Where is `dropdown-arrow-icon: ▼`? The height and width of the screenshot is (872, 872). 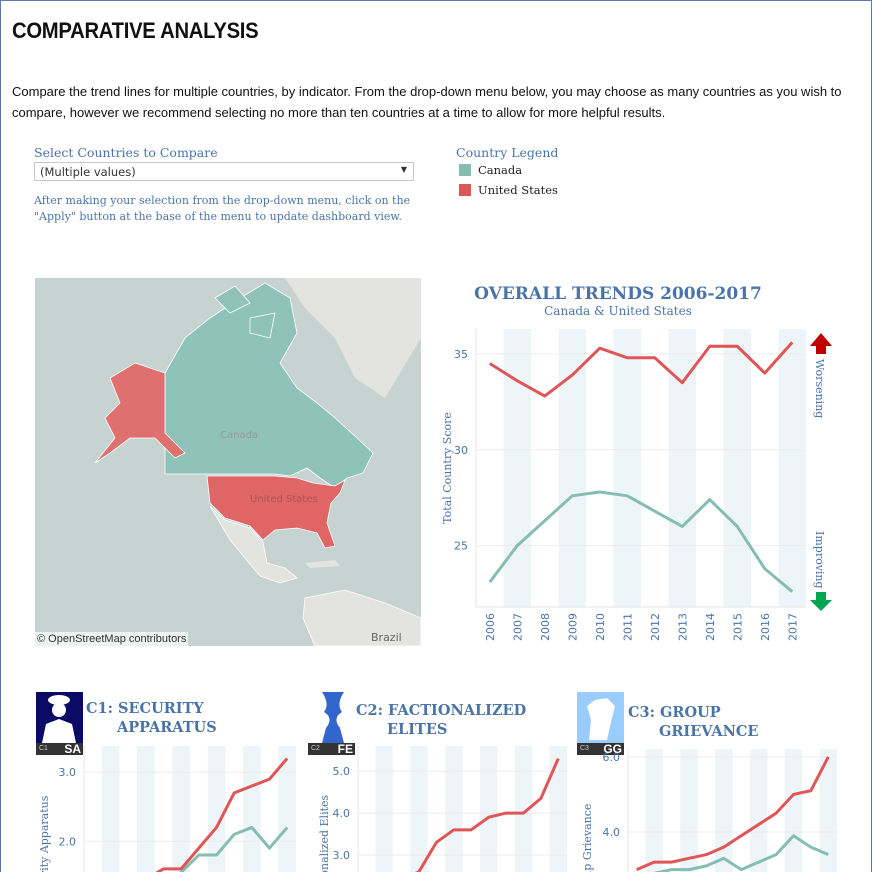 dropdown-arrow-icon: ▼ is located at coordinates (403, 169).